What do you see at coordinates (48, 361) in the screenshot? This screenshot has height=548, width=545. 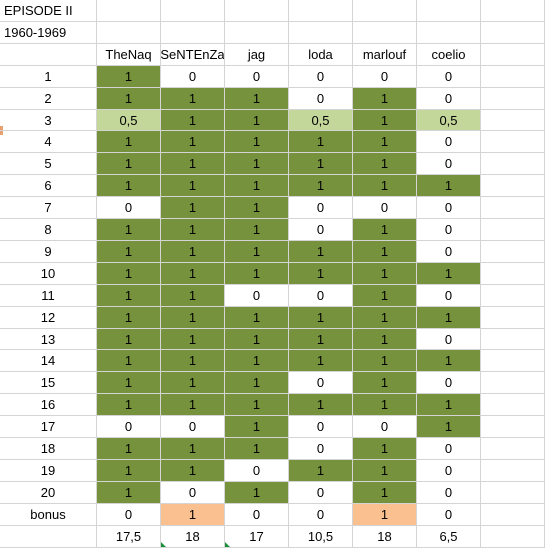 I see `row-label: 14` at bounding box center [48, 361].